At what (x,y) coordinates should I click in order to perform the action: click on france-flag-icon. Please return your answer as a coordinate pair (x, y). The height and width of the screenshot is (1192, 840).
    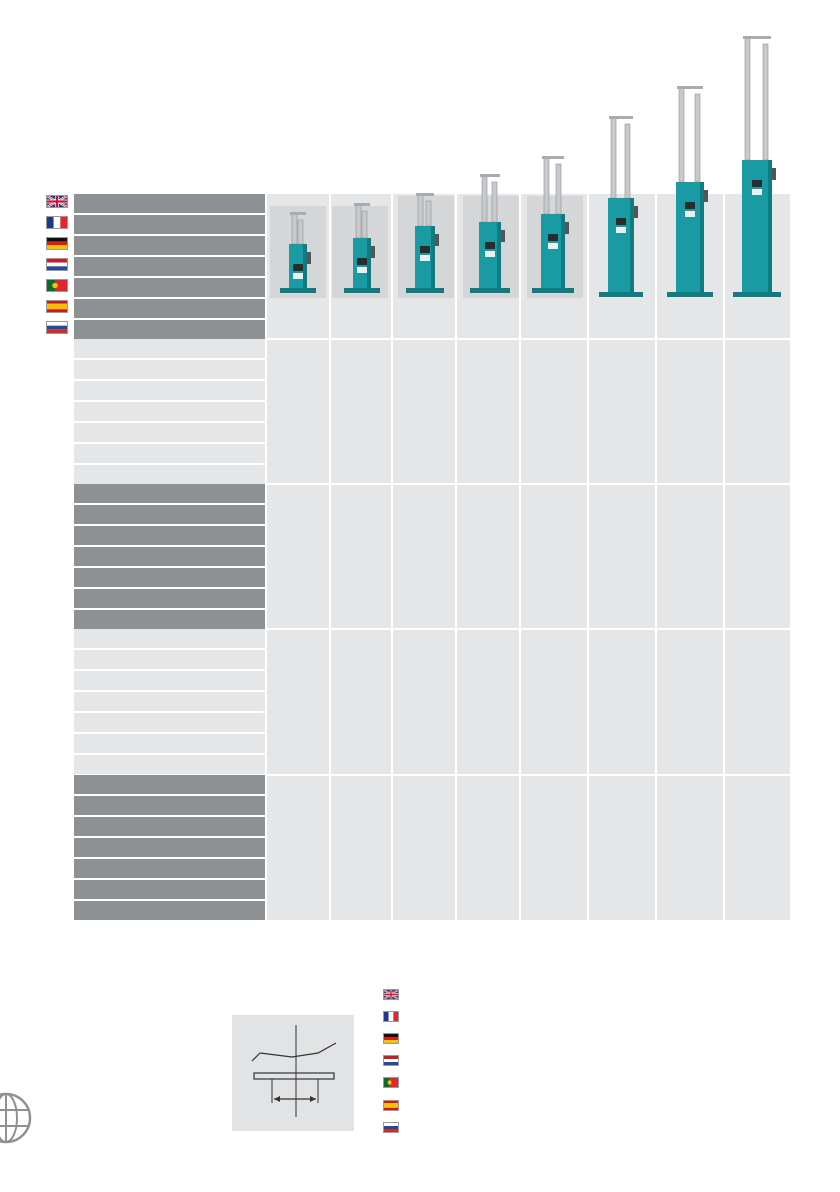
    Looking at the image, I should click on (57, 222).